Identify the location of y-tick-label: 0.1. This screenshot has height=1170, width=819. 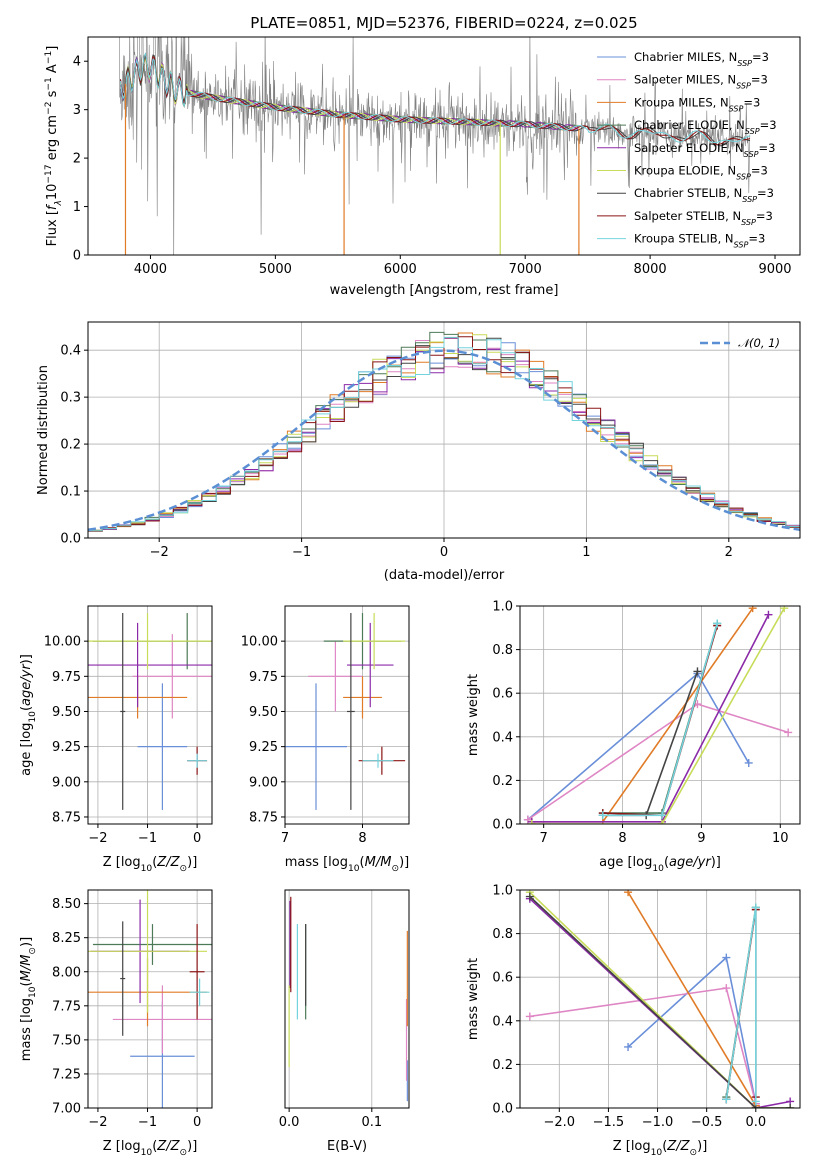
(70, 492).